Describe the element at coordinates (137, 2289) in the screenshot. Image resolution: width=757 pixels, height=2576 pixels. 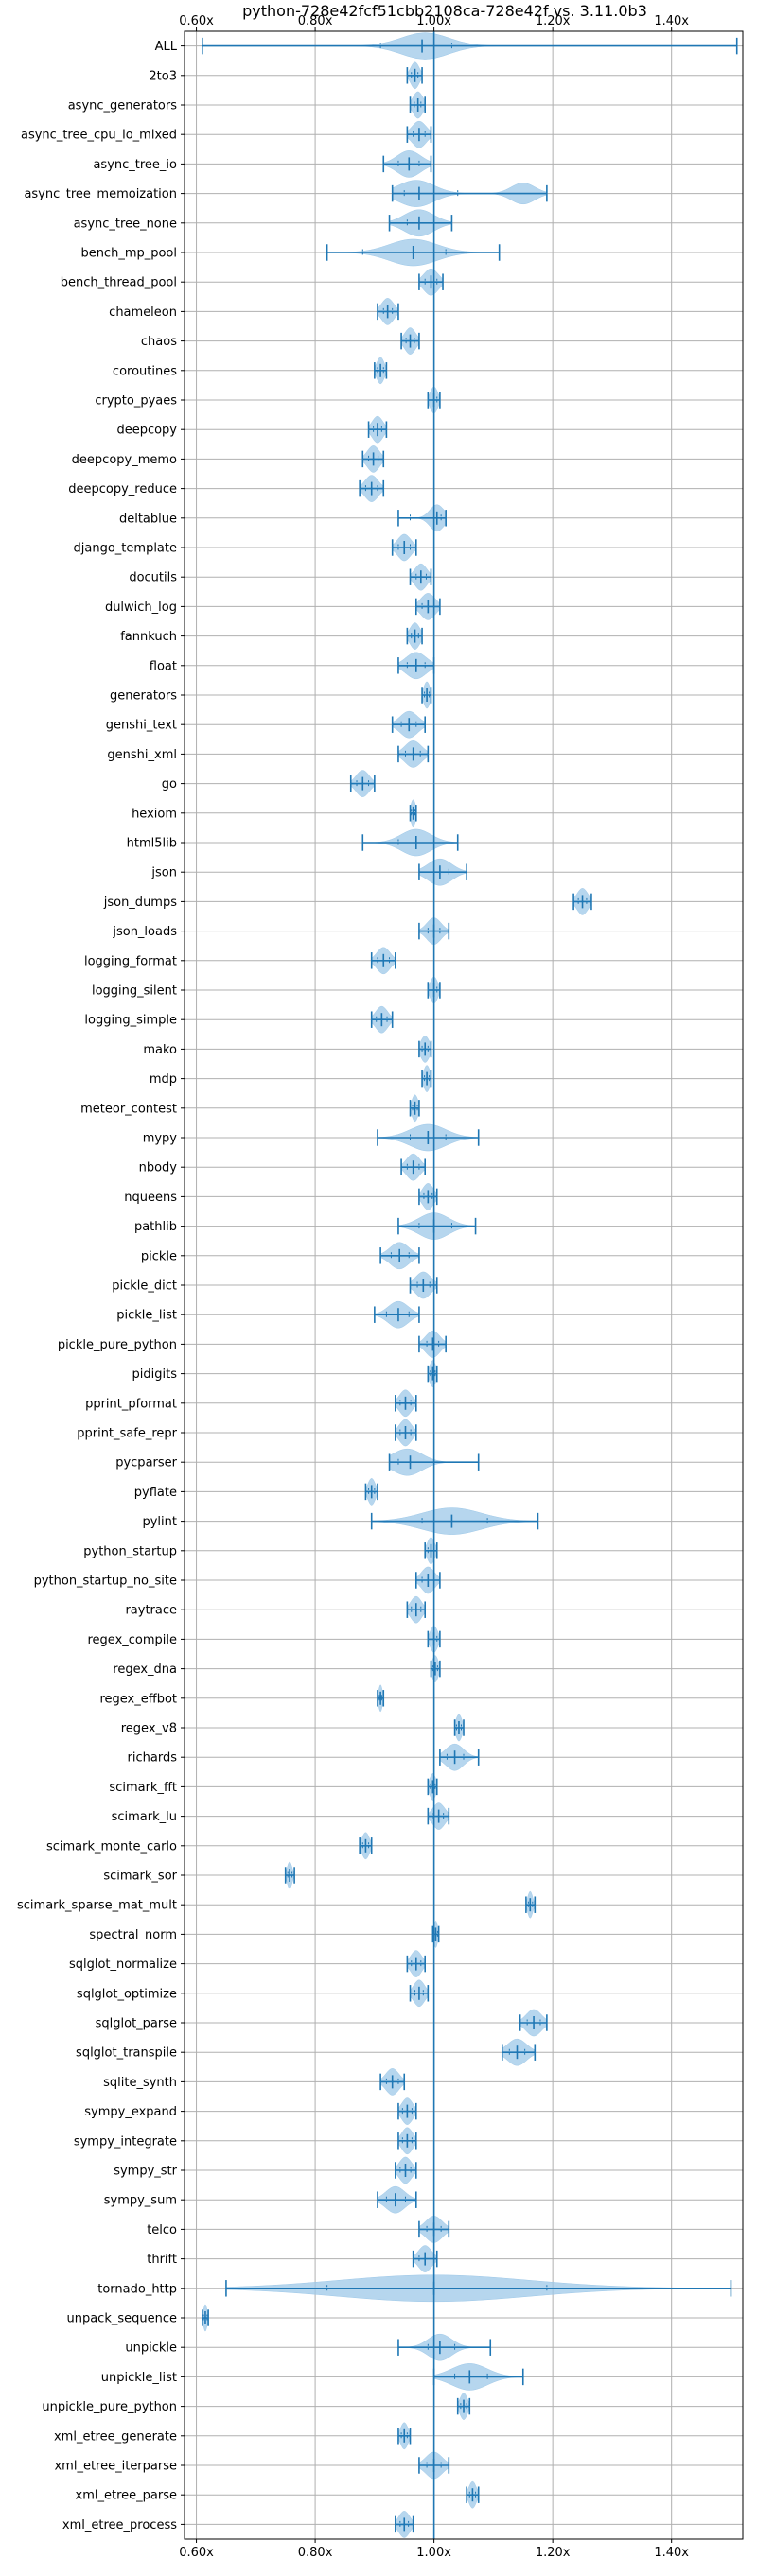
I see `category-label: tornado_http` at that location.